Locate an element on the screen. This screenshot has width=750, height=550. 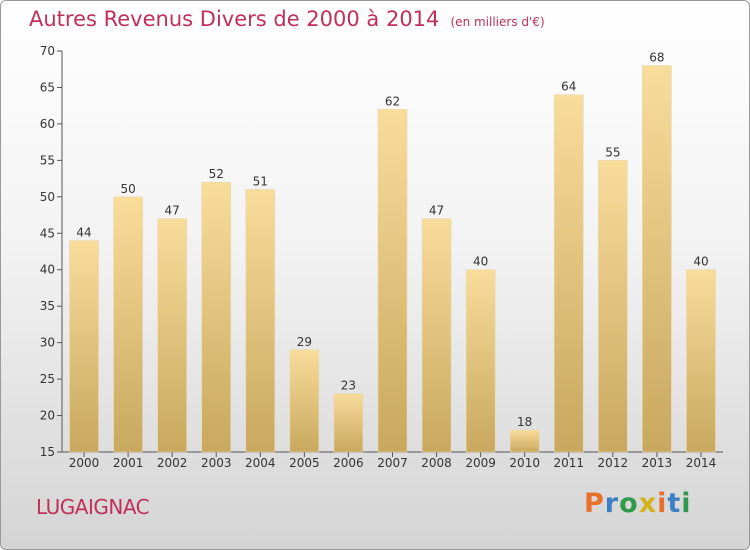
value-label-2011: 64 is located at coordinates (568, 87).